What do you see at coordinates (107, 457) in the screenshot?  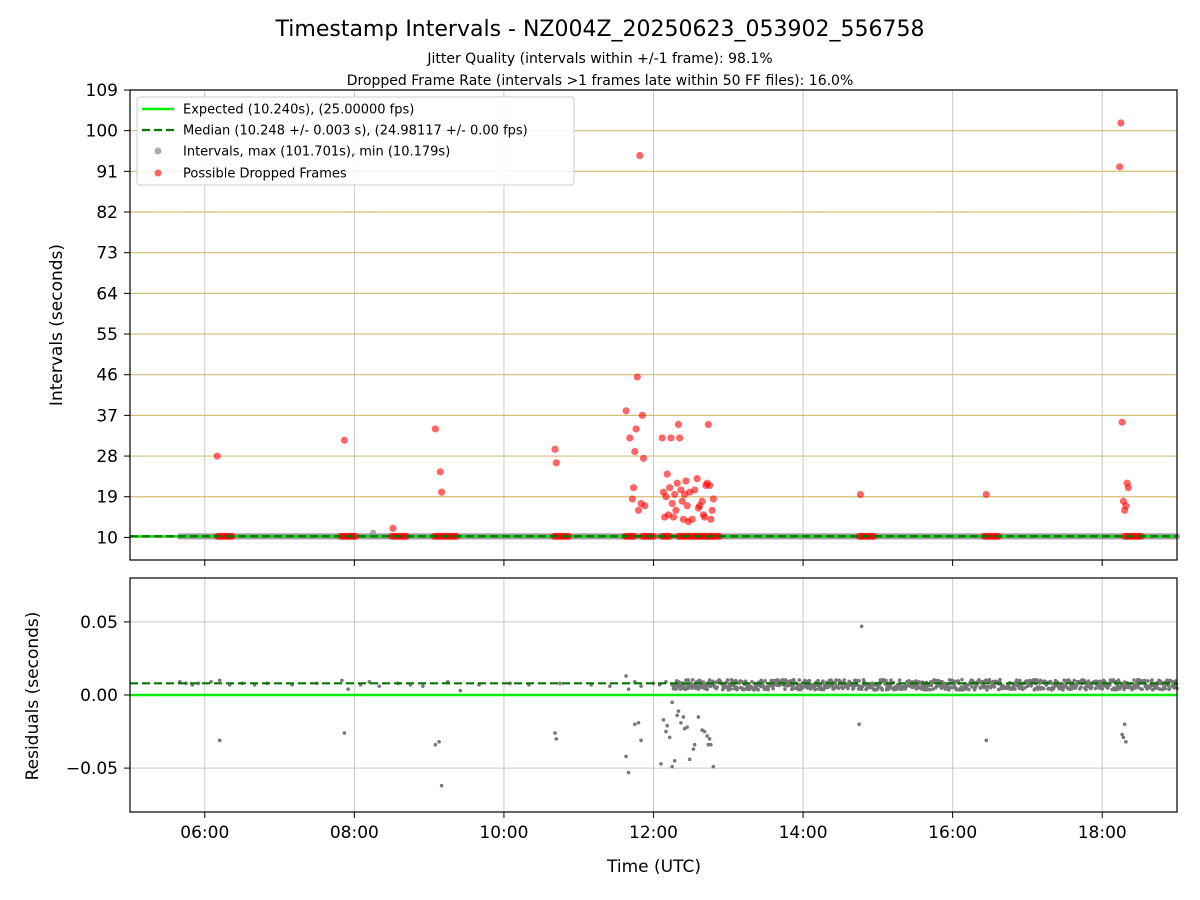 I see `y-tick-label: 28` at bounding box center [107, 457].